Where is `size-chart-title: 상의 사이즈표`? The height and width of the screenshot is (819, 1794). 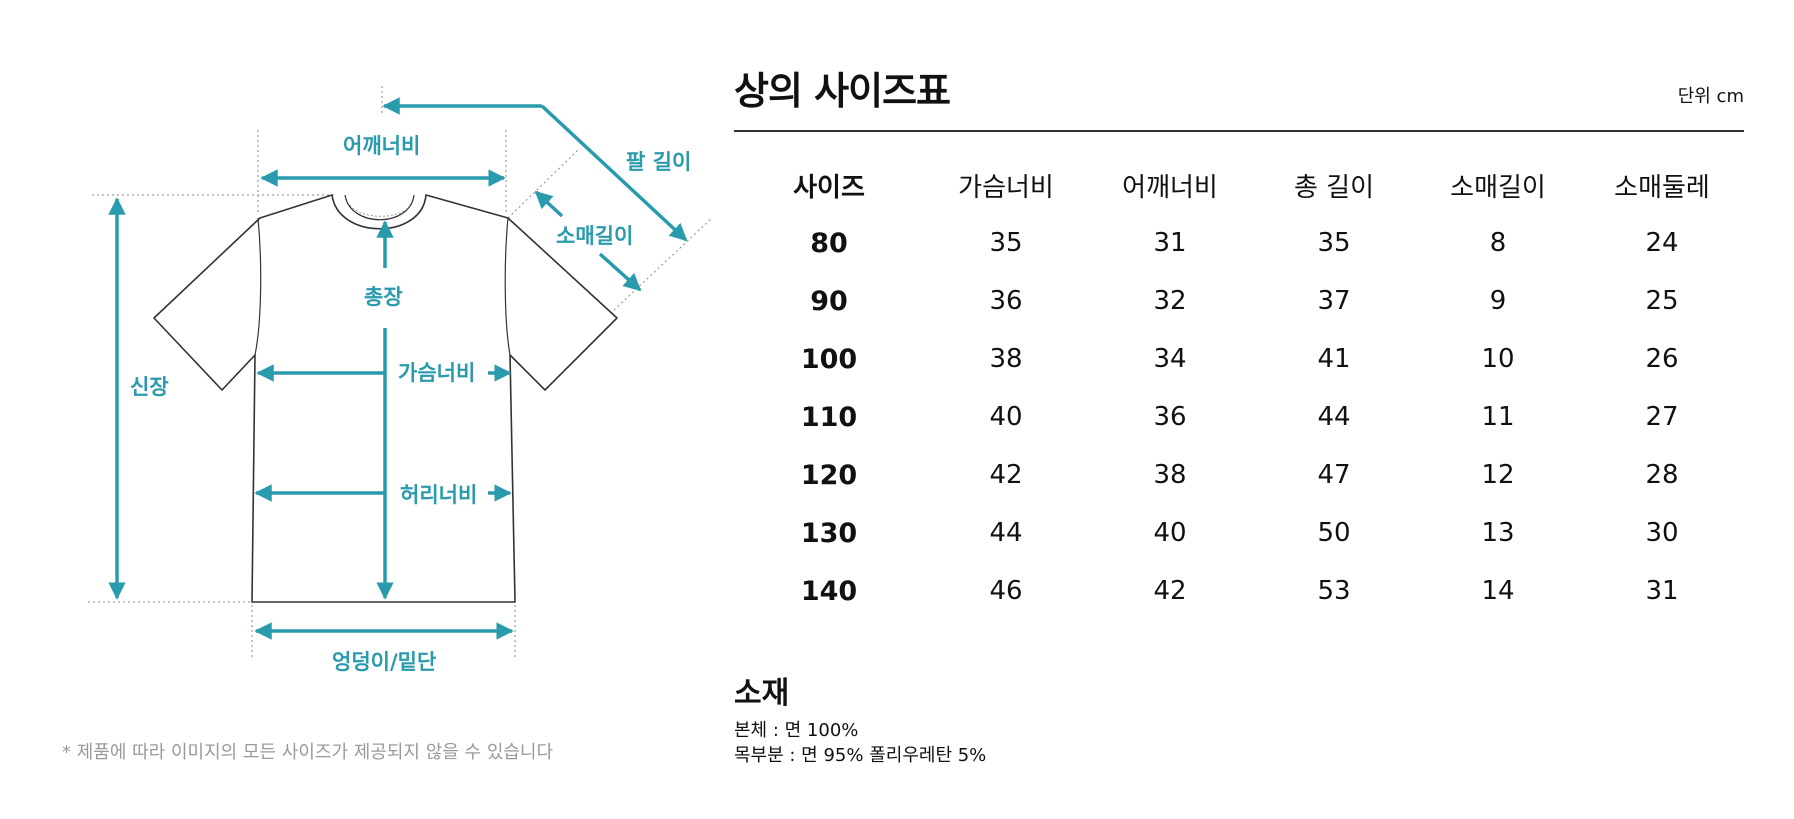
size-chart-title: 상의 사이즈표 is located at coordinates (842, 91).